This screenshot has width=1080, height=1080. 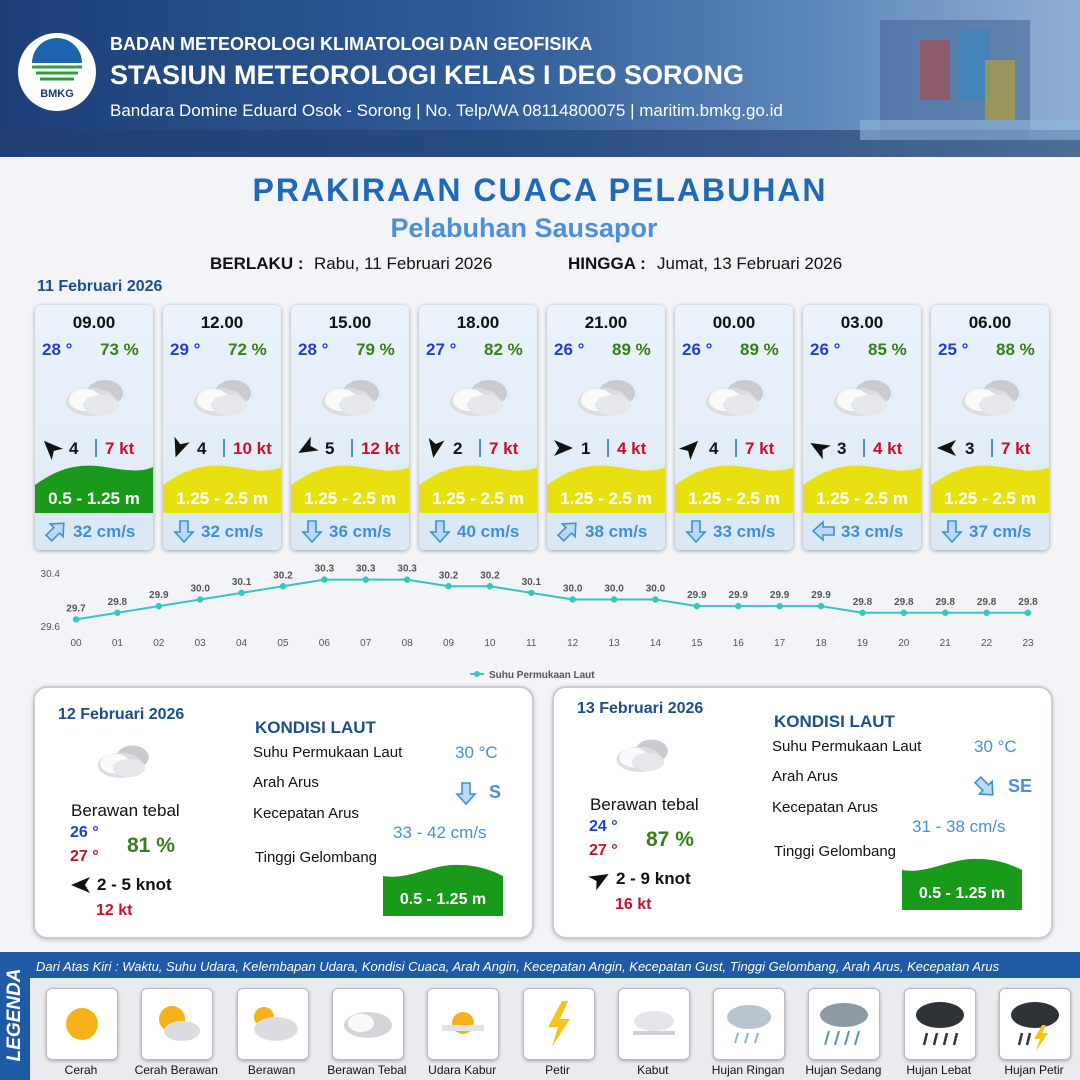 What do you see at coordinates (463, 1028) in the screenshot?
I see `haze` at bounding box center [463, 1028].